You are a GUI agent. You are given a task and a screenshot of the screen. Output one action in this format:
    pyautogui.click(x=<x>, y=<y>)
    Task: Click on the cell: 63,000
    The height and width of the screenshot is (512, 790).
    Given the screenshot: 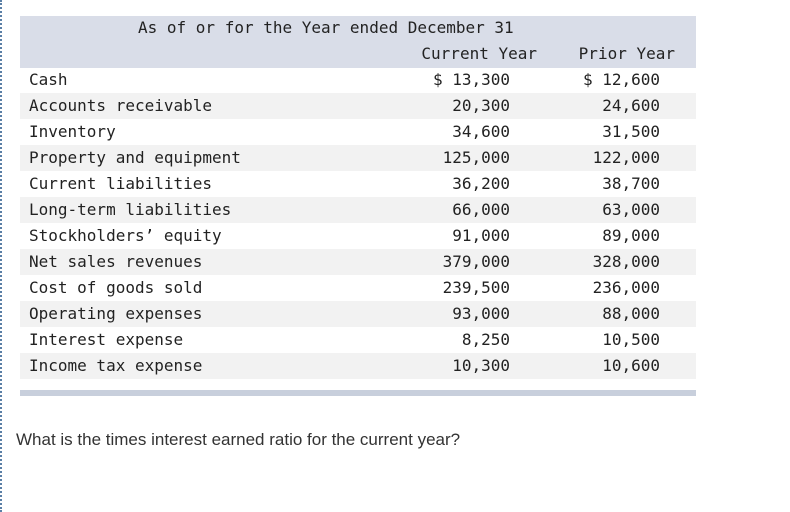 What is the action you would take?
    pyautogui.click(x=631, y=209)
    